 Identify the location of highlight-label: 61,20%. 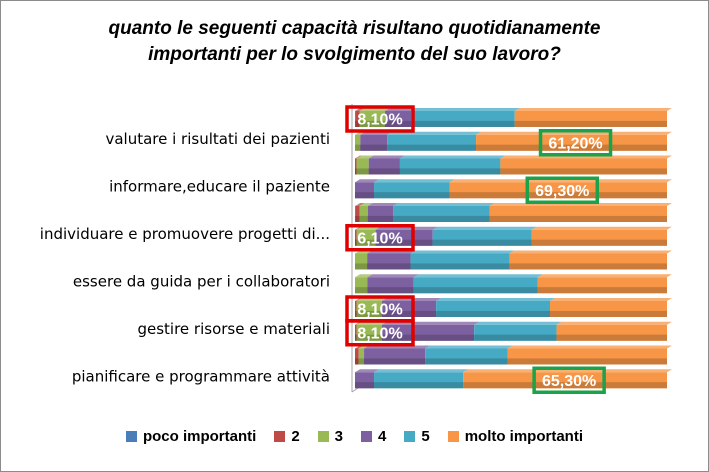
(575, 143).